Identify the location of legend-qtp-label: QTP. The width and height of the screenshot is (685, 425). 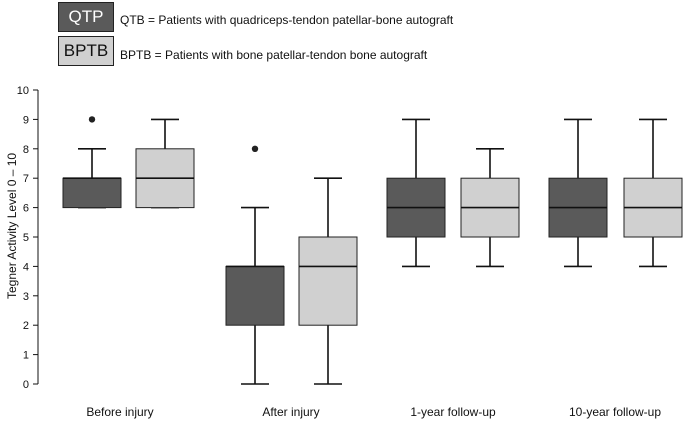
(86, 16).